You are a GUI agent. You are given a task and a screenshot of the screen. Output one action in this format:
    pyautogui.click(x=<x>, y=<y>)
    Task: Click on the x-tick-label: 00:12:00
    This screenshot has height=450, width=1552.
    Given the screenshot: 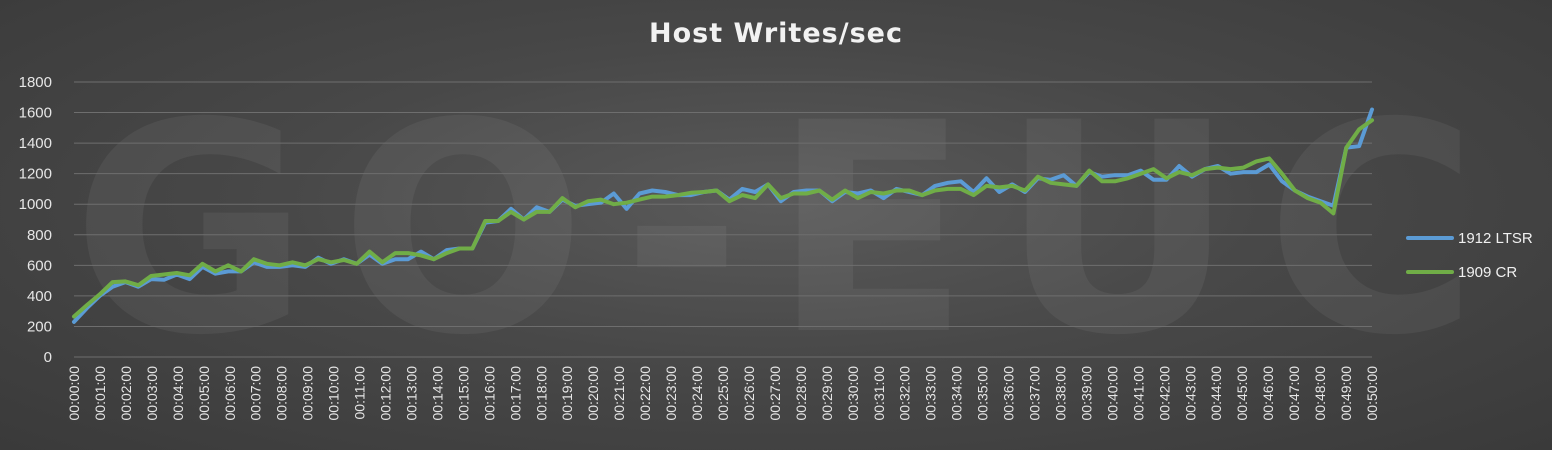 What is the action you would take?
    pyautogui.click(x=386, y=393)
    